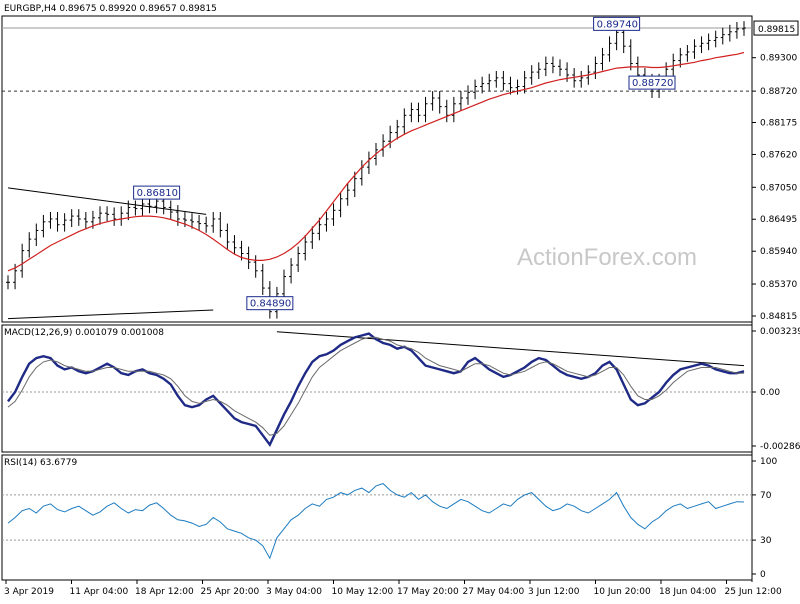 The height and width of the screenshot is (604, 800). I want to click on price-tick-label: 0.87050, so click(778, 188).